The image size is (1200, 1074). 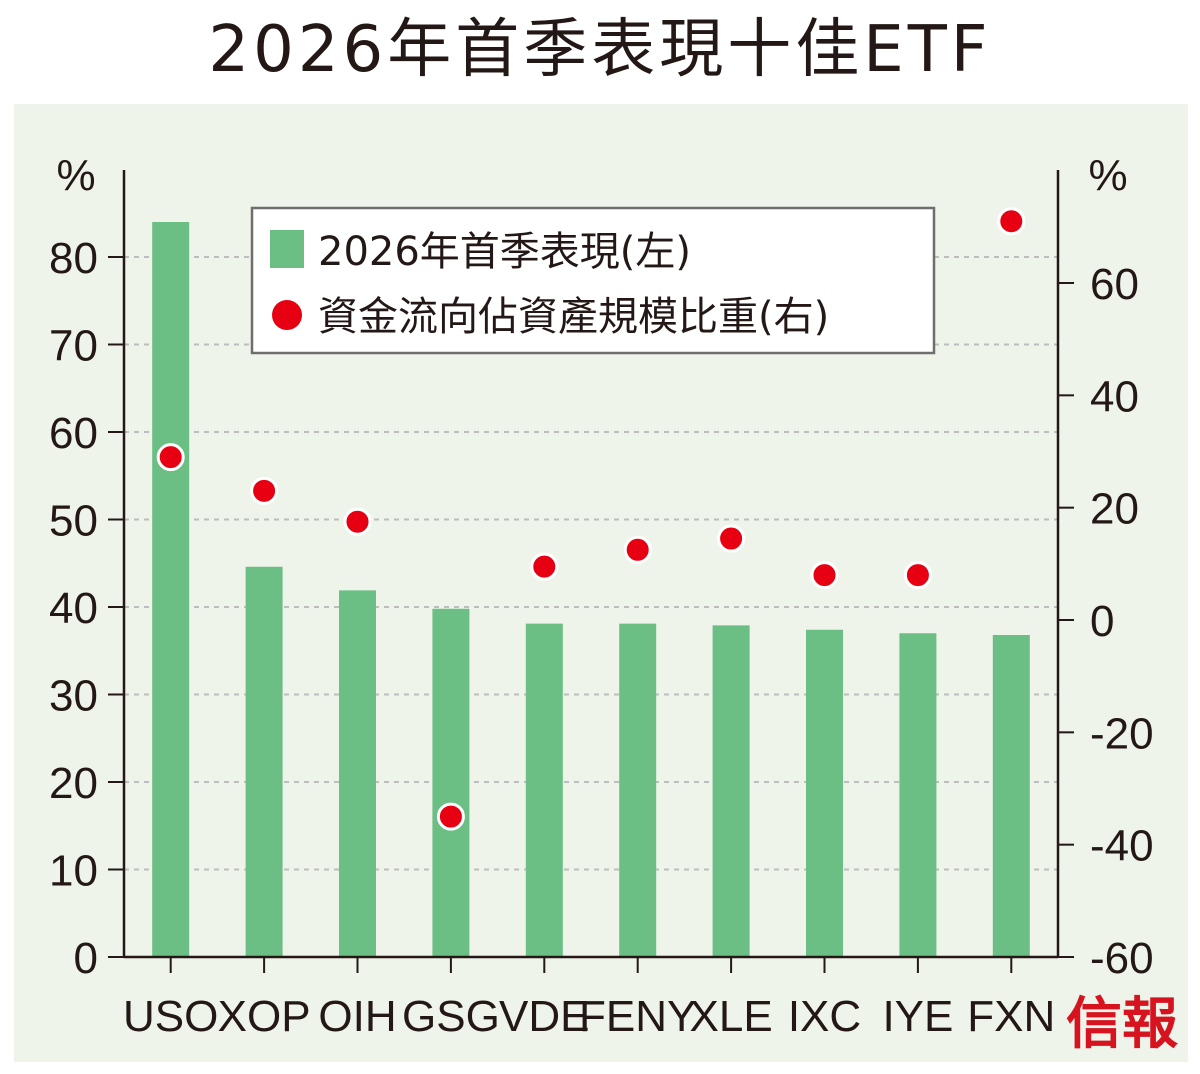 I want to click on legend-box, so click(x=593, y=280).